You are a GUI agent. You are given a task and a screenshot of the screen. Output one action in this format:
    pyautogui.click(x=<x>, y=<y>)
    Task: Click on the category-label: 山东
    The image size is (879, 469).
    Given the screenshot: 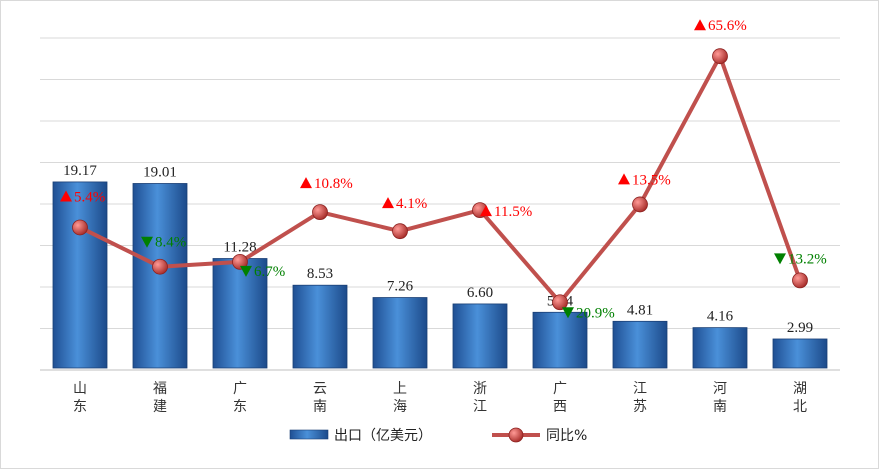 What is the action you would take?
    pyautogui.click(x=80, y=398)
    